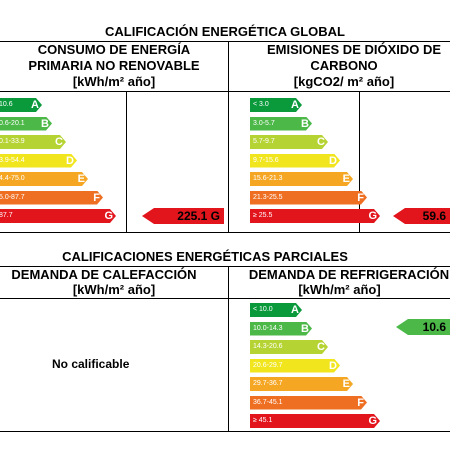 This screenshot has height=450, width=450. Describe the element at coordinates (333, 160) in the screenshot. I see `co2-band-d-letter: D` at that location.